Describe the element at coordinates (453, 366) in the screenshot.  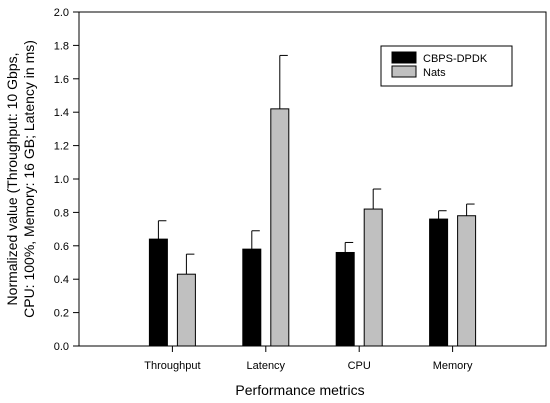
I see `x-tick-label: Memory` at that location.